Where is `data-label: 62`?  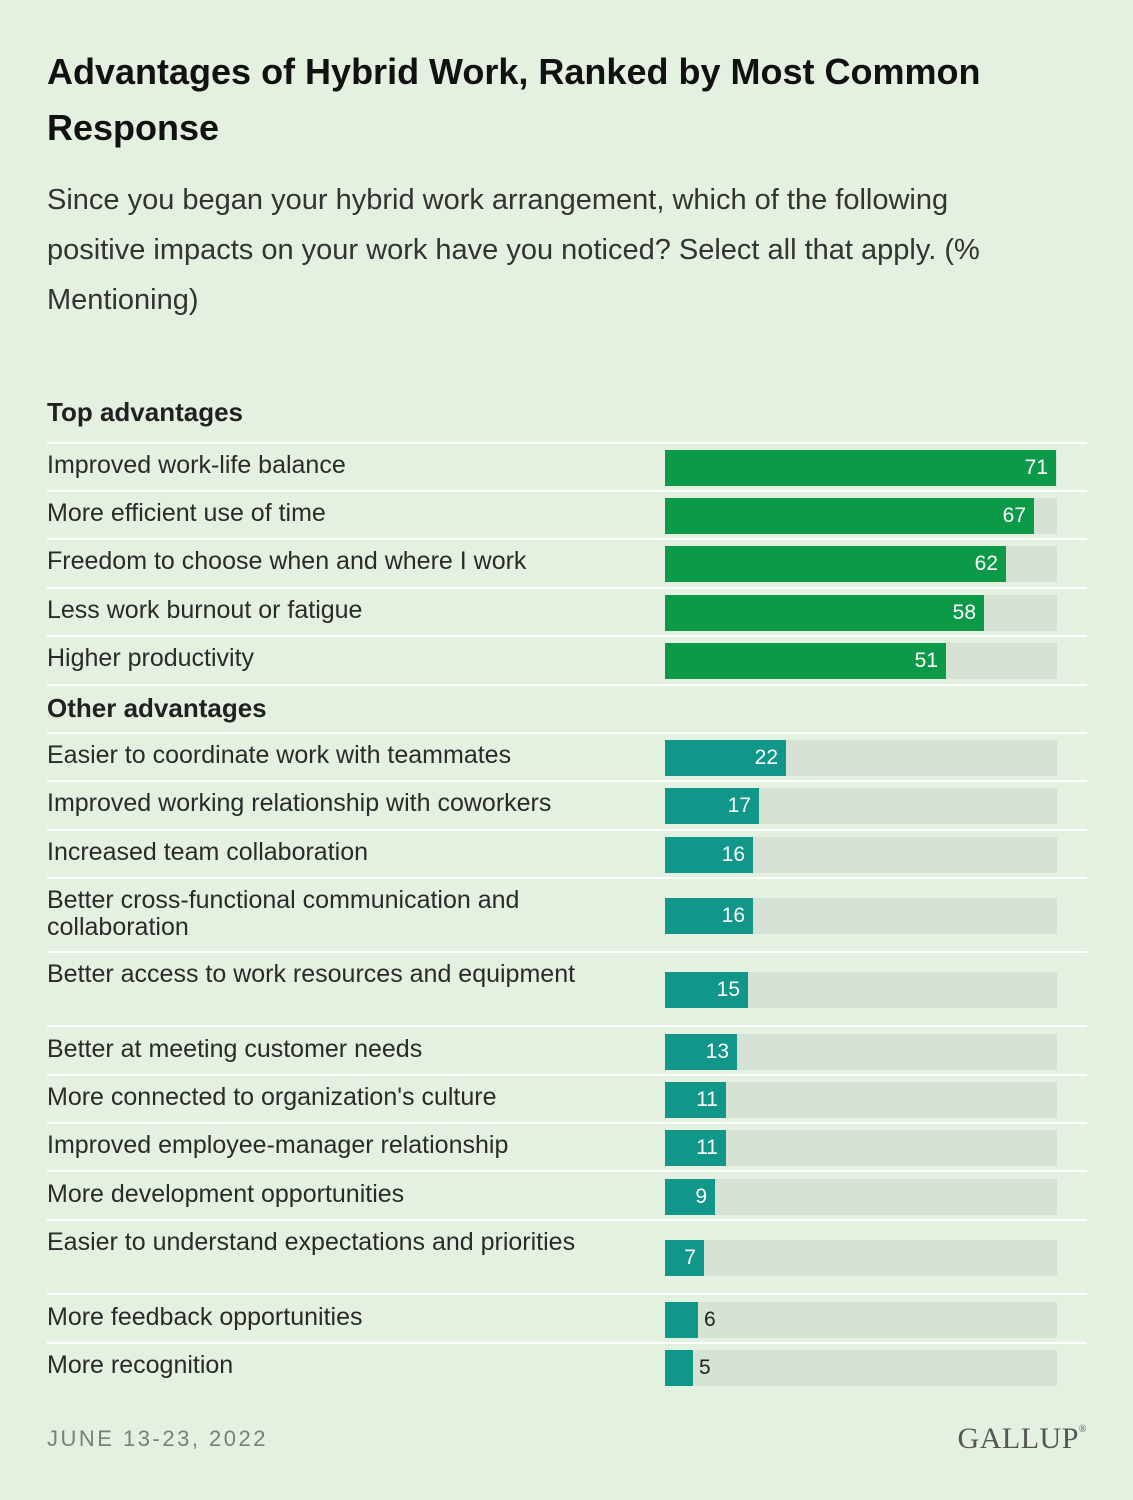 data-label: 62 is located at coordinates (986, 563).